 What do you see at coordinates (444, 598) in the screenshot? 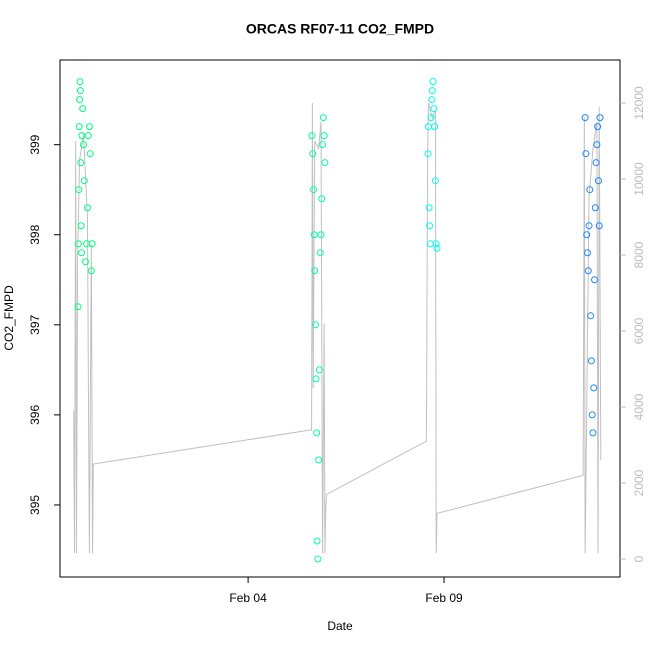
I see `x-tick-label: Feb 09` at bounding box center [444, 598].